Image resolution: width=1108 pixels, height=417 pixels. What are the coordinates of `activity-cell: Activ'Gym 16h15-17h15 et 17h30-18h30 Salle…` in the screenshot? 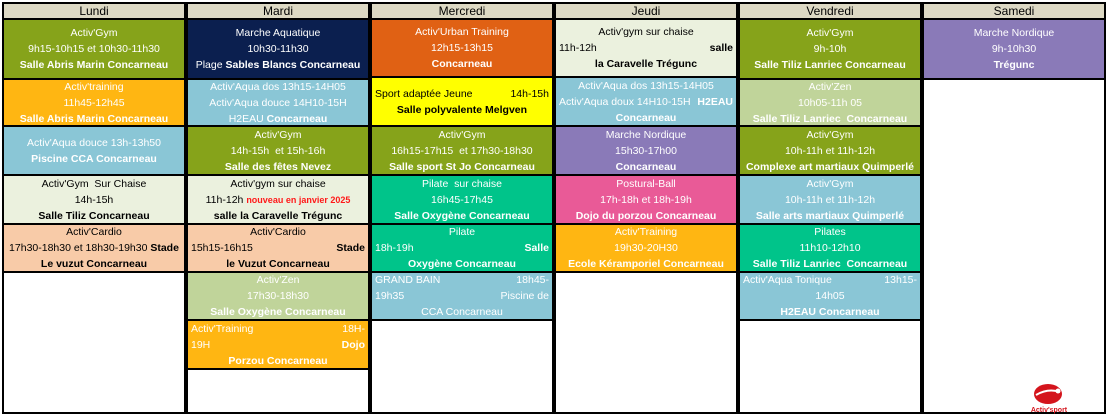 It's located at (462, 151).